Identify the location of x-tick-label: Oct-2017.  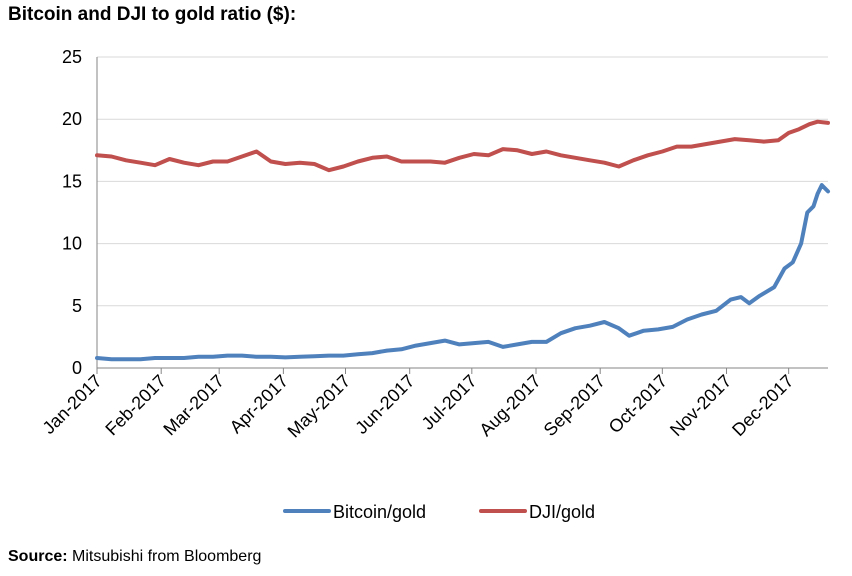
(638, 404).